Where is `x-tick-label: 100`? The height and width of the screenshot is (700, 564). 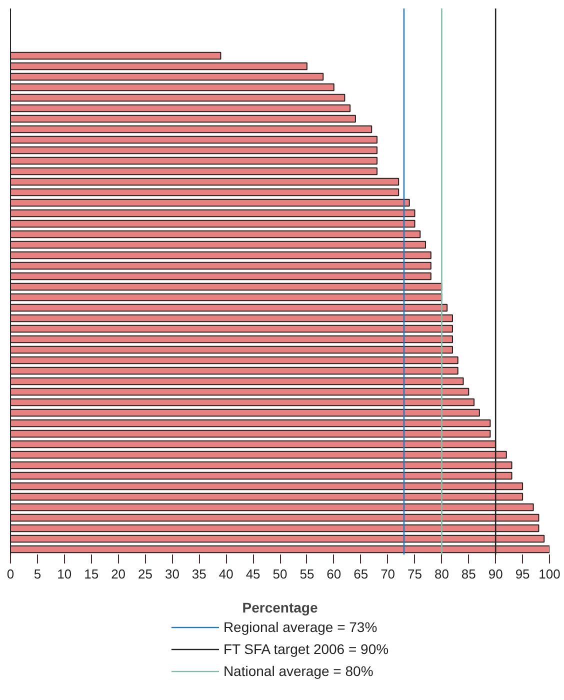 x-tick-label: 100 is located at coordinates (549, 574).